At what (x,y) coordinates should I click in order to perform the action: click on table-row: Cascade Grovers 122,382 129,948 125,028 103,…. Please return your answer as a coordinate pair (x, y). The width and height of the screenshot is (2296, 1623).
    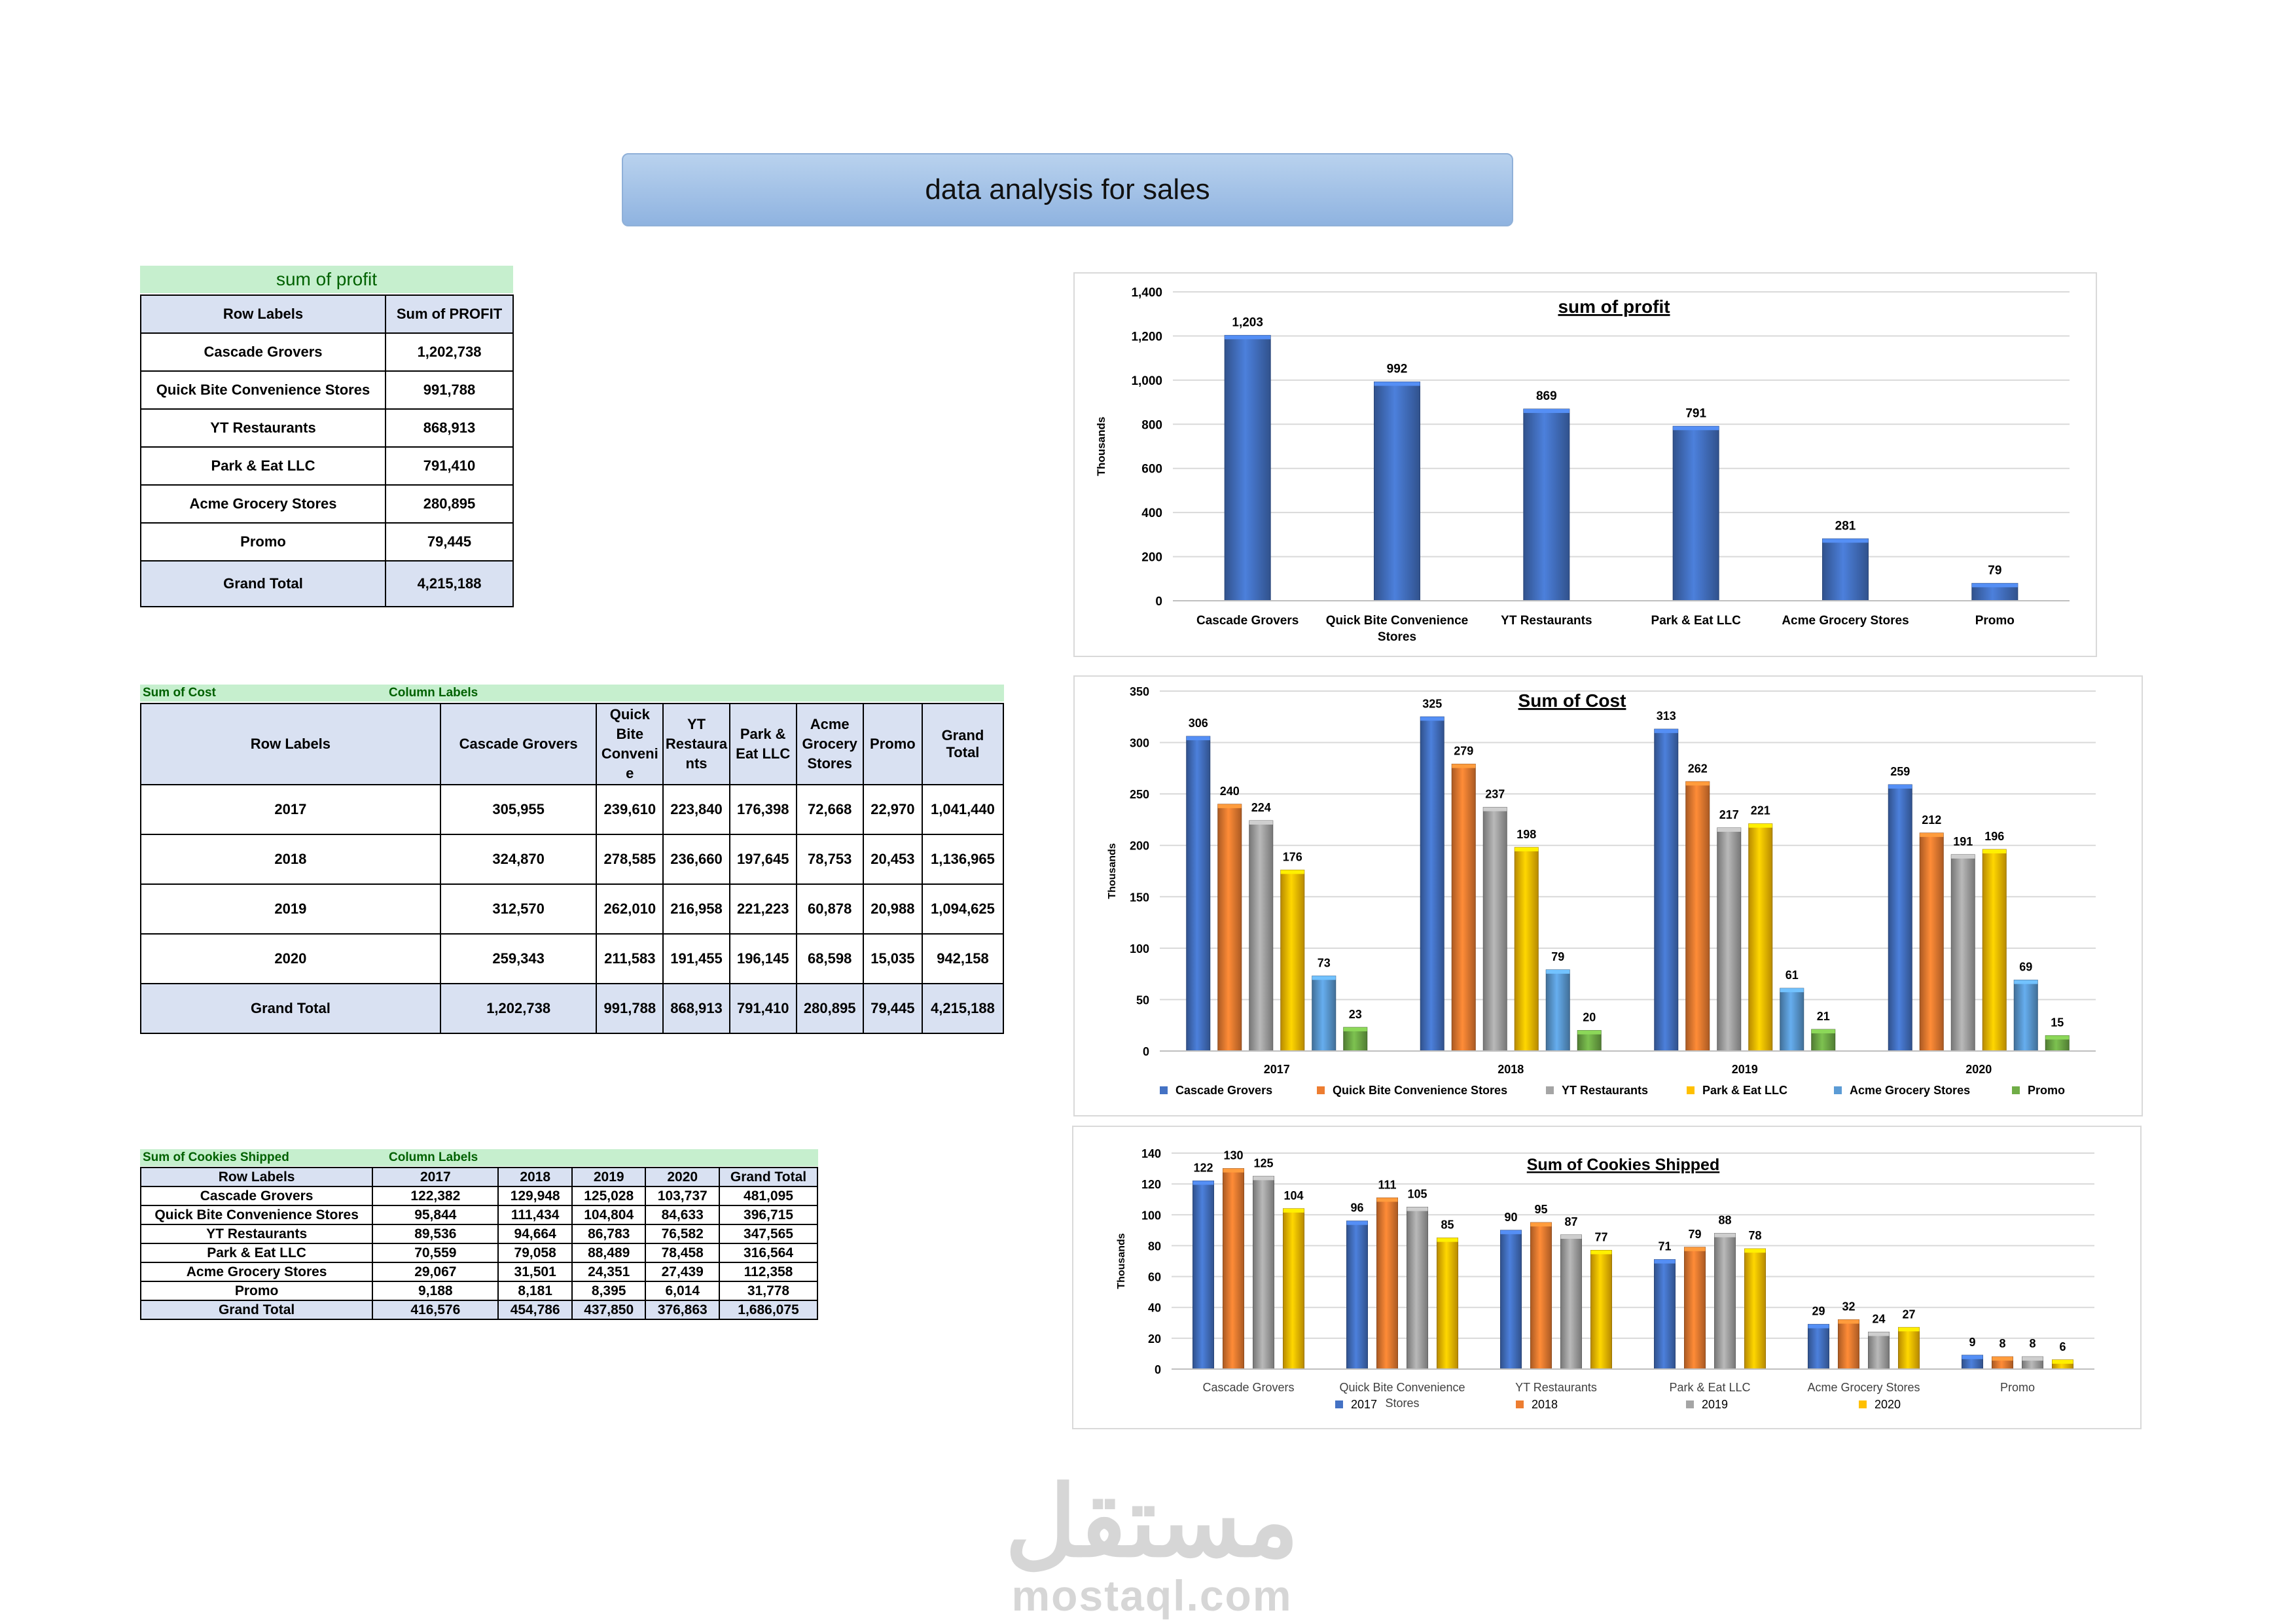
    Looking at the image, I should click on (478, 1196).